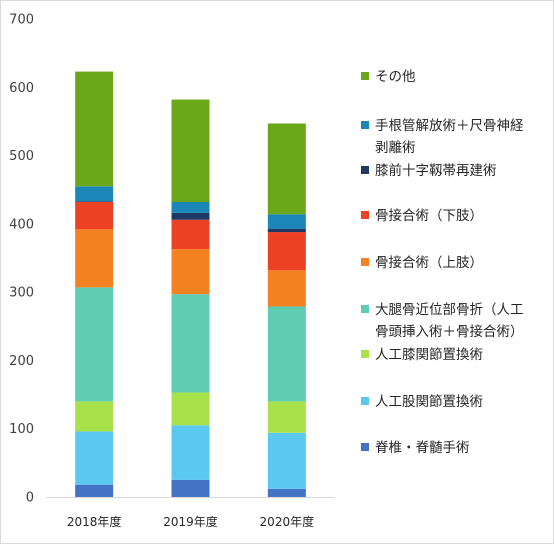 The image size is (554, 544). What do you see at coordinates (436, 170) in the screenshot?
I see `legend-label: 膝前十字靱帯再建術` at bounding box center [436, 170].